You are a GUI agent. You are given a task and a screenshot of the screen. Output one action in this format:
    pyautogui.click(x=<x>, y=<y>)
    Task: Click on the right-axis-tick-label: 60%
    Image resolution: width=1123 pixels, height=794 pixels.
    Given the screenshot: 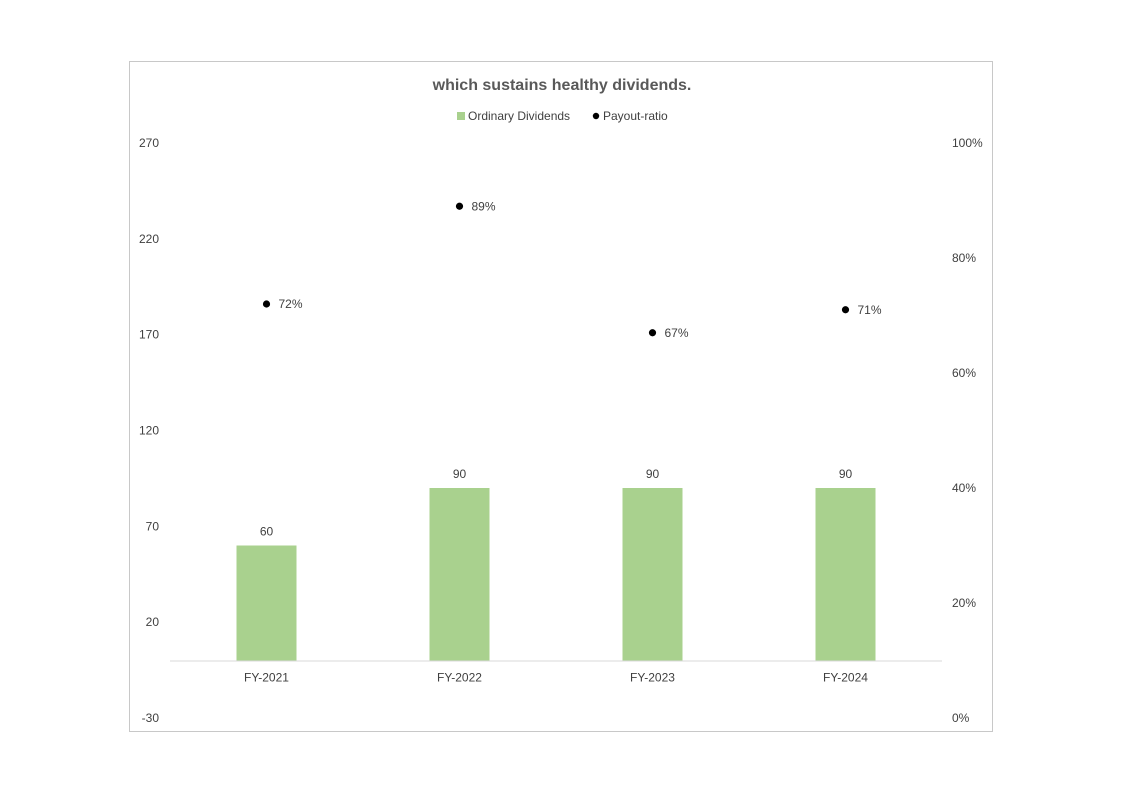 What is the action you would take?
    pyautogui.click(x=964, y=373)
    